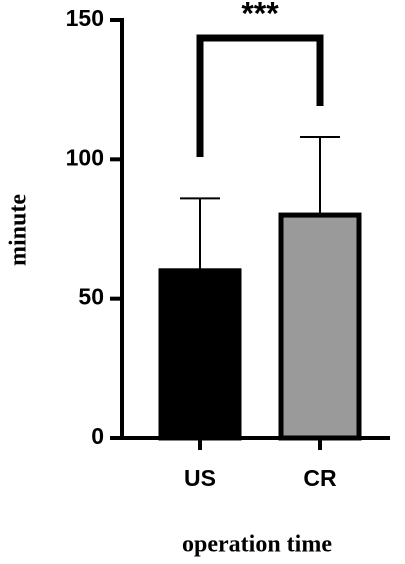  I want to click on y-tick-label: 50, so click(91, 297).